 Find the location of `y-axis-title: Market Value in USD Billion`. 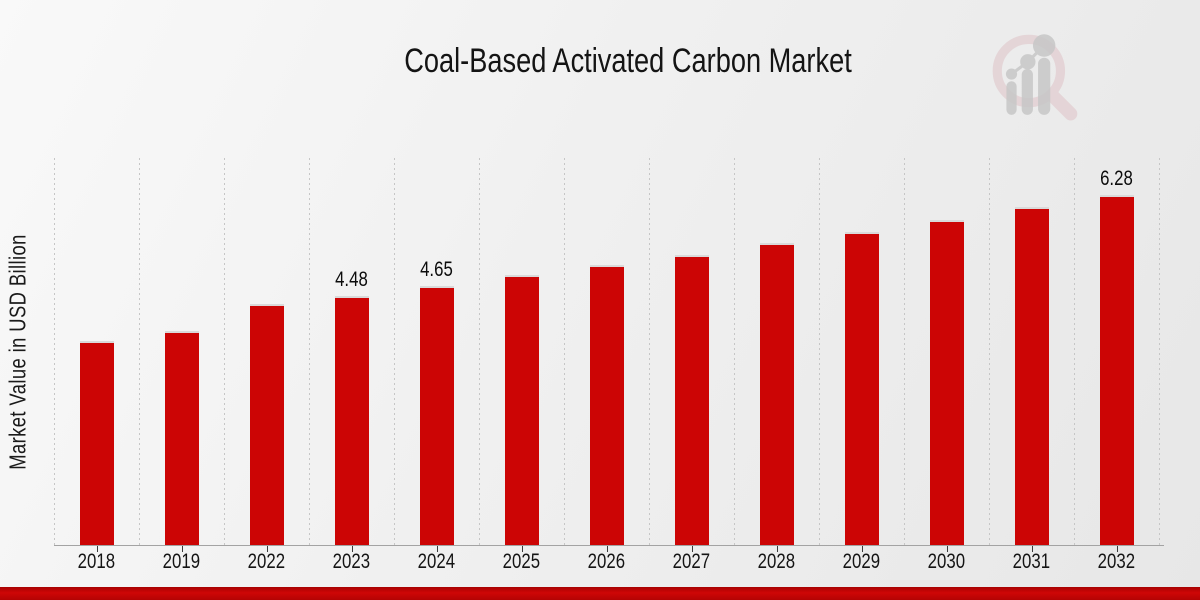

y-axis-title: Market Value in USD Billion is located at coordinates (18, 352).